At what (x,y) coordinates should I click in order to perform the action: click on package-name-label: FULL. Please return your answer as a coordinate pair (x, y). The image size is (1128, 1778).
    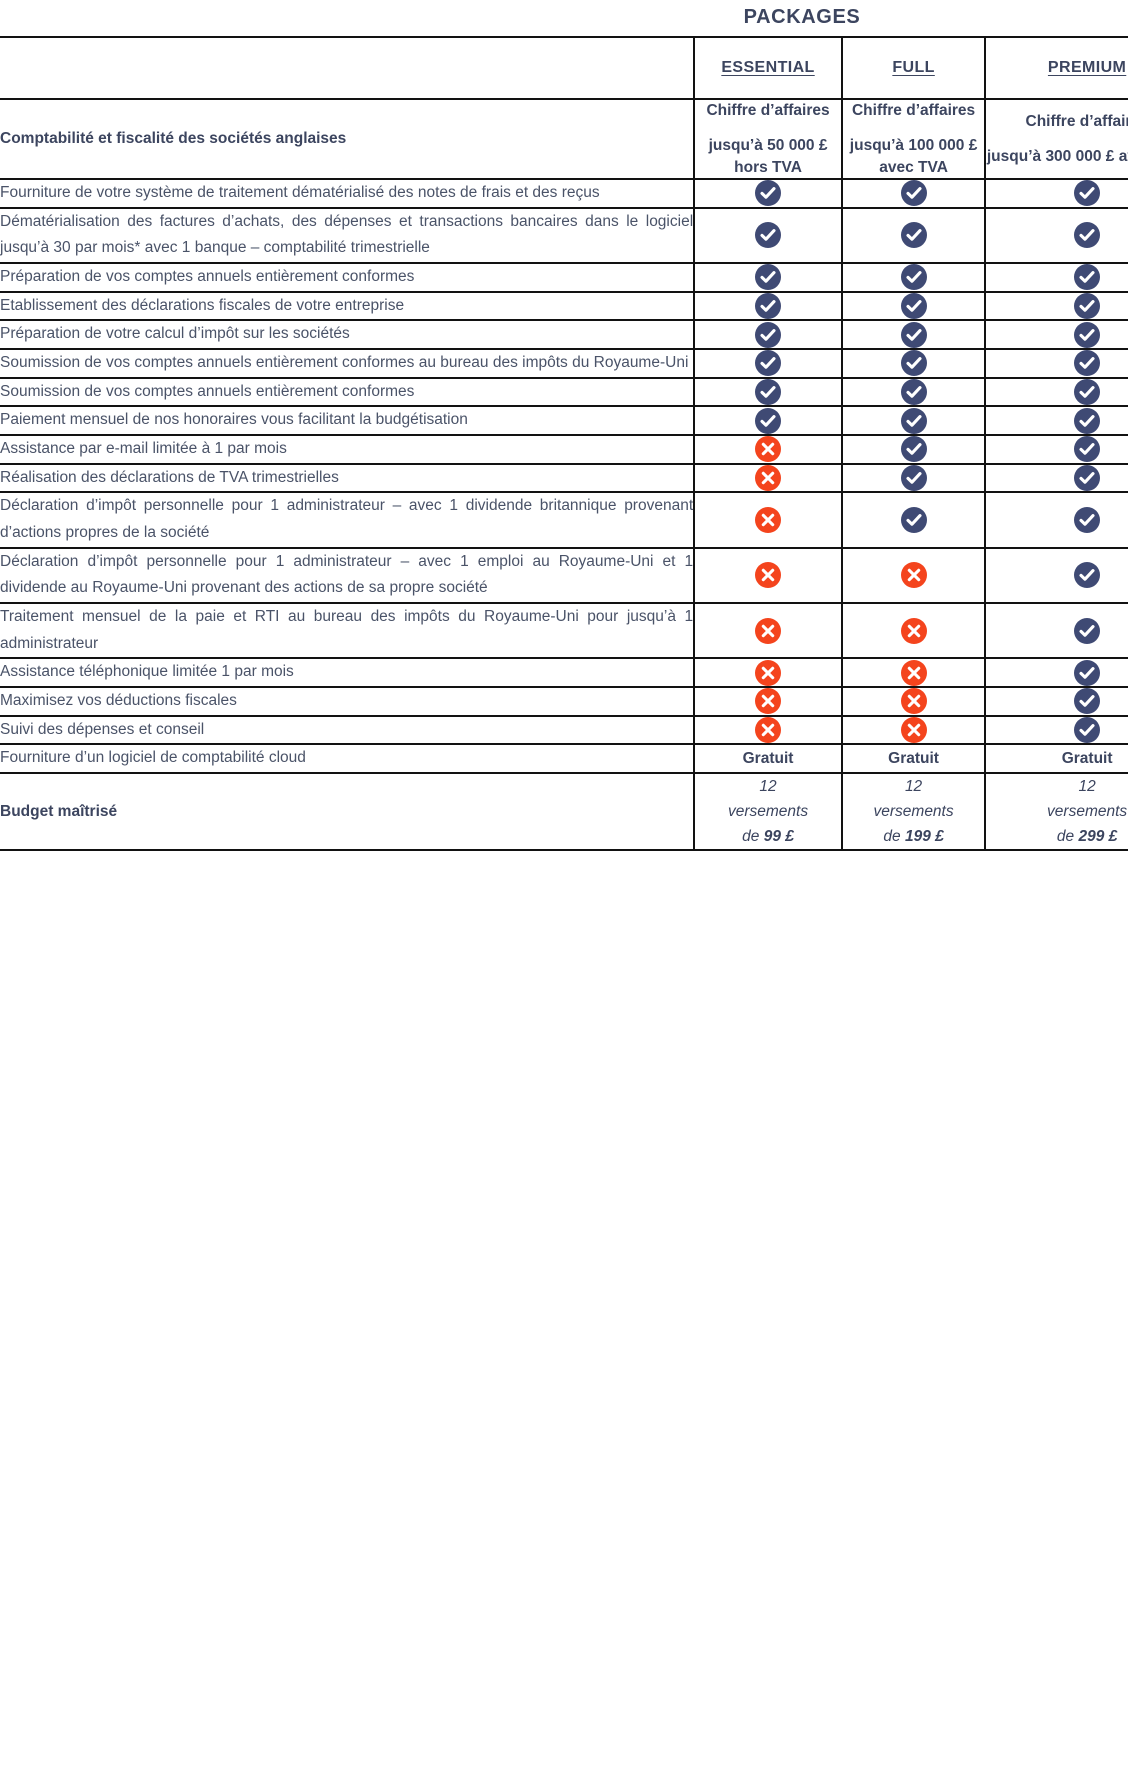
    Looking at the image, I should click on (913, 67).